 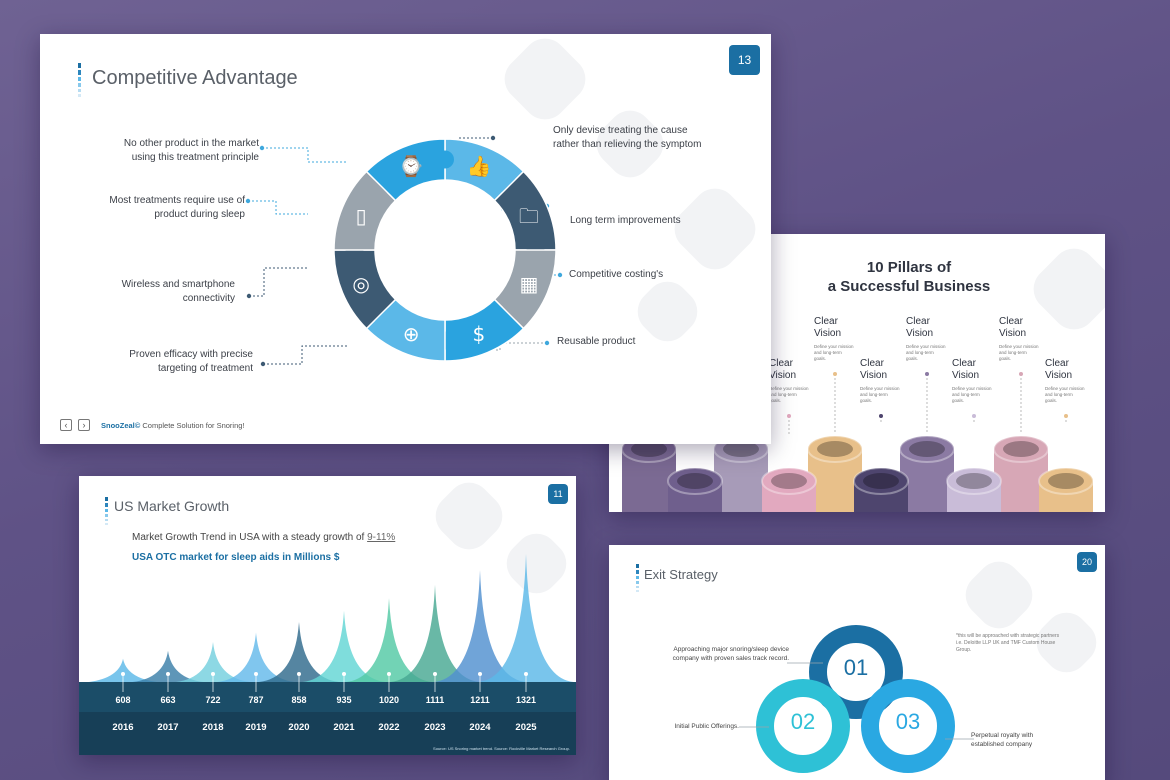 I want to click on pillars-title-line1: 10 Pillars of, so click(x=909, y=267).